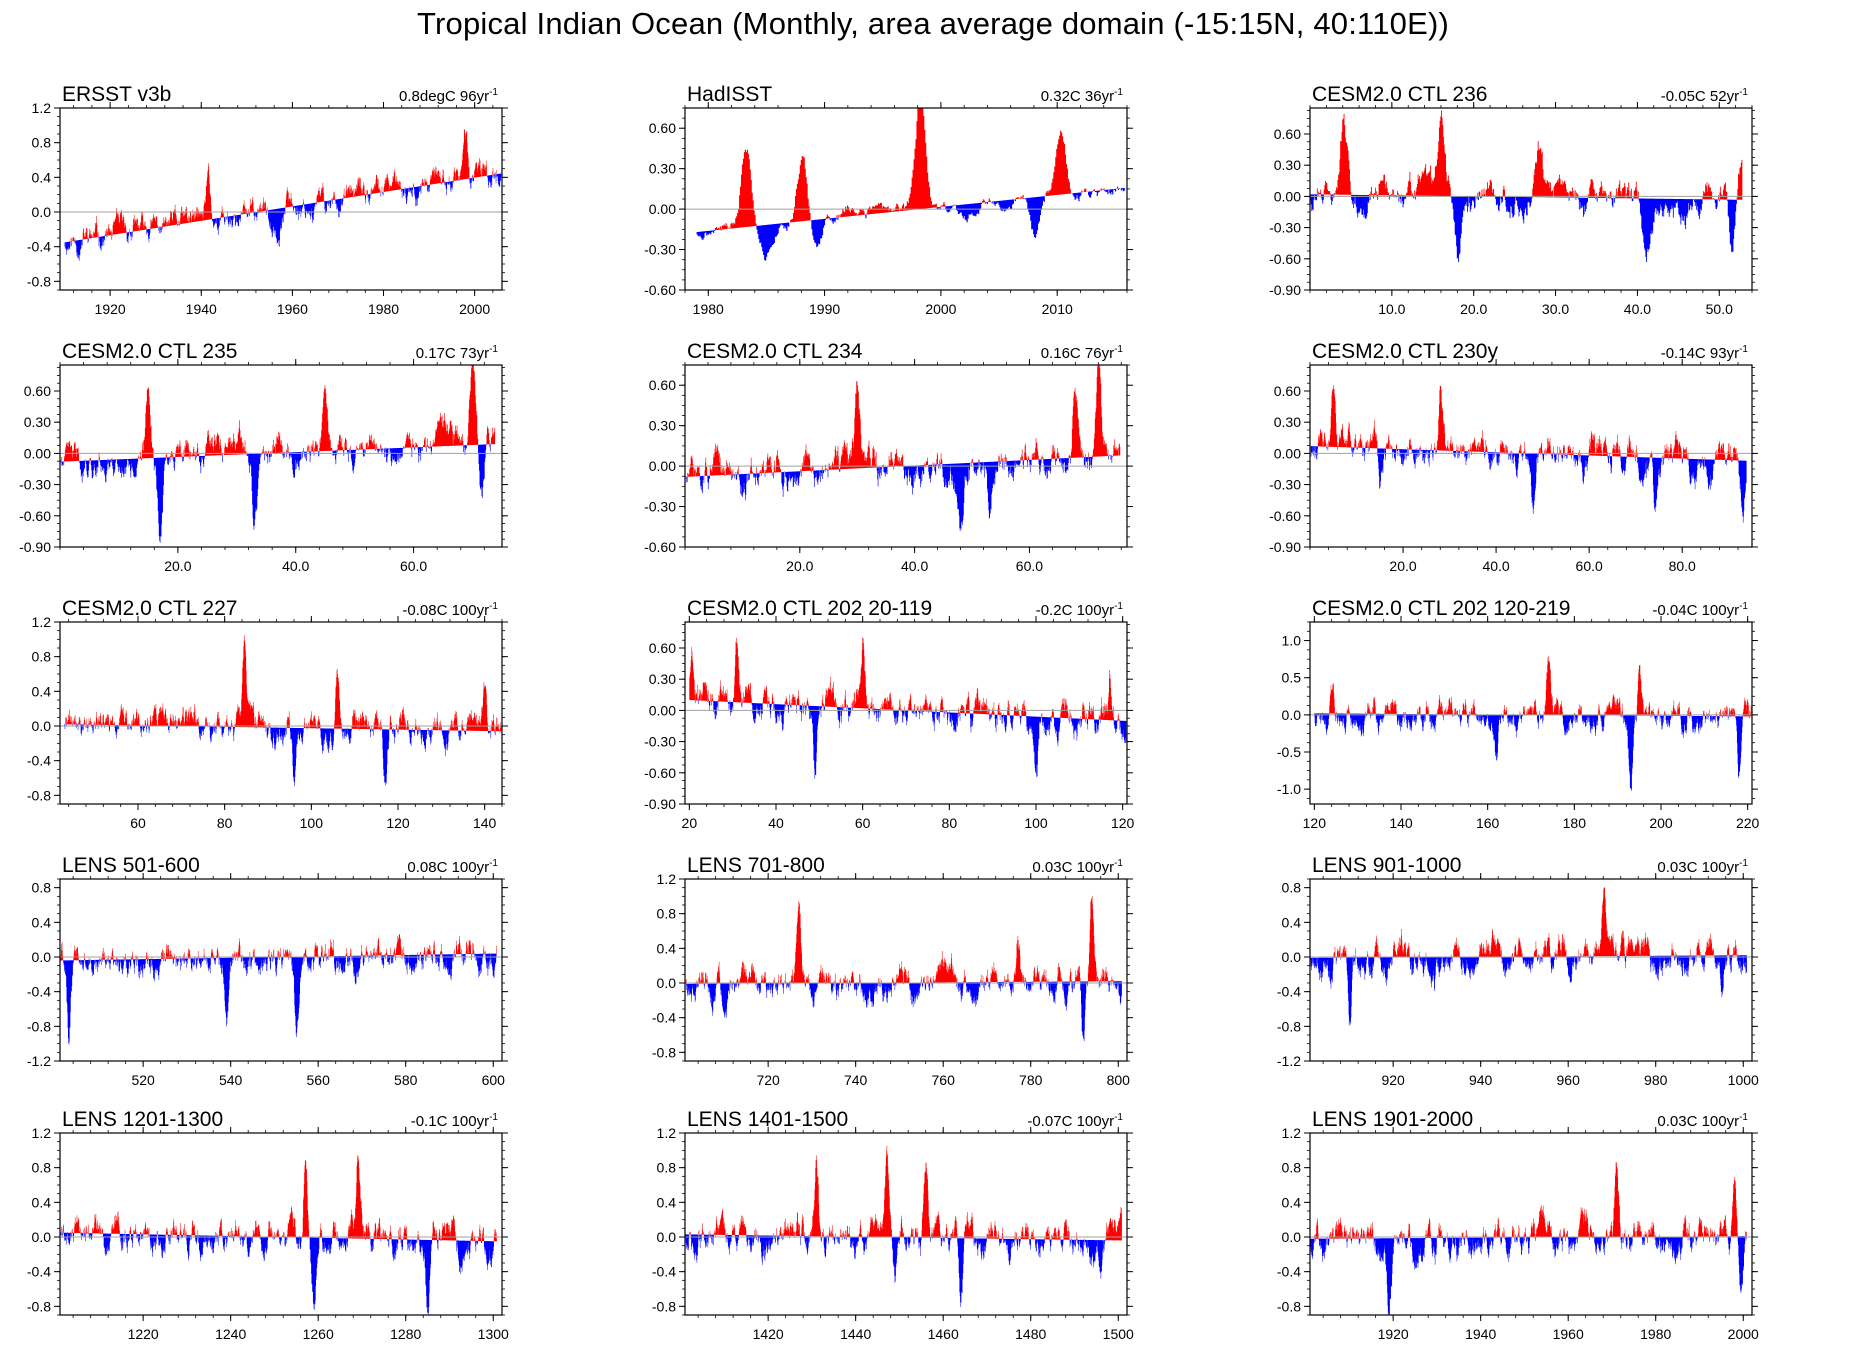  What do you see at coordinates (1488, 823) in the screenshot?
I see `x-tick-label: 160` at bounding box center [1488, 823].